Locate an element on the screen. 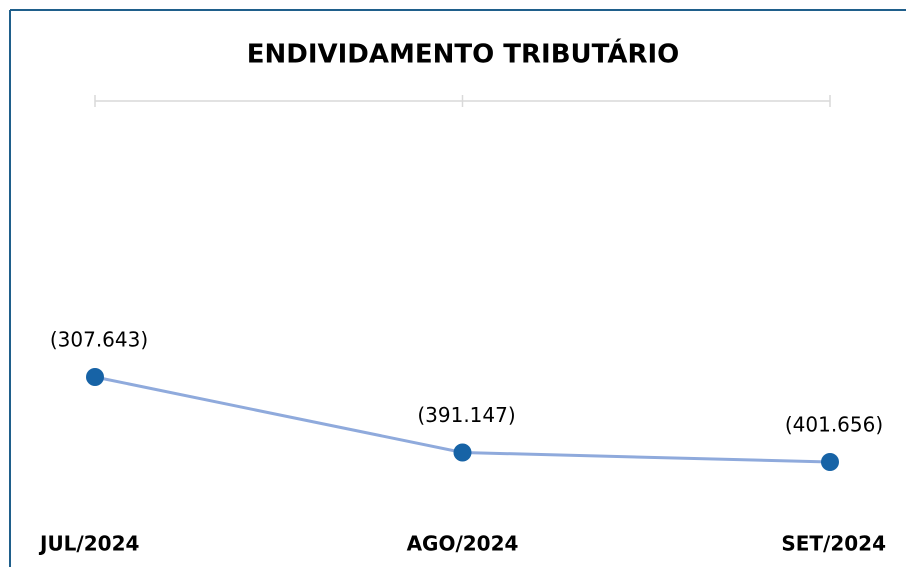  data-label: (391.147) is located at coordinates (466, 415).